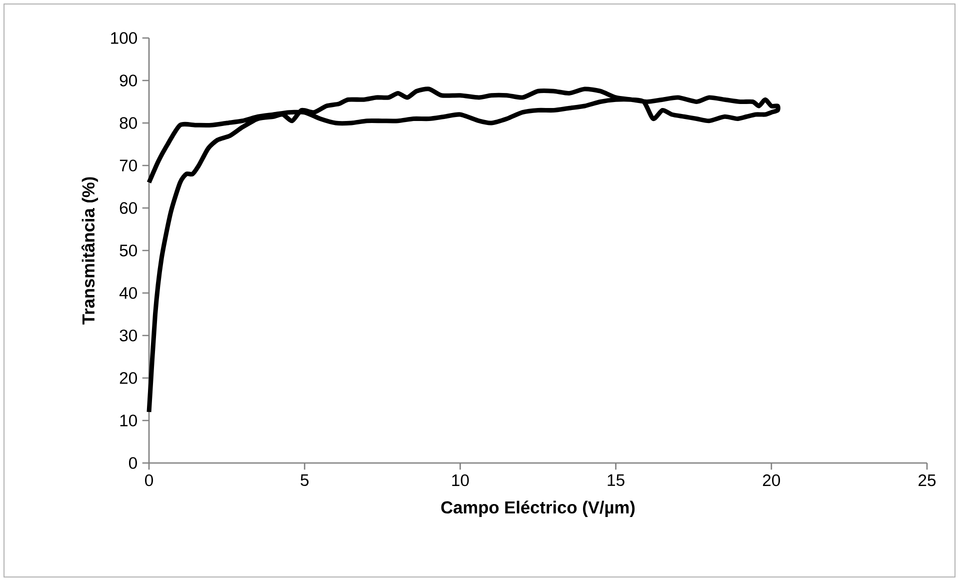  Describe the element at coordinates (128, 166) in the screenshot. I see `y-tick-label: 70` at that location.